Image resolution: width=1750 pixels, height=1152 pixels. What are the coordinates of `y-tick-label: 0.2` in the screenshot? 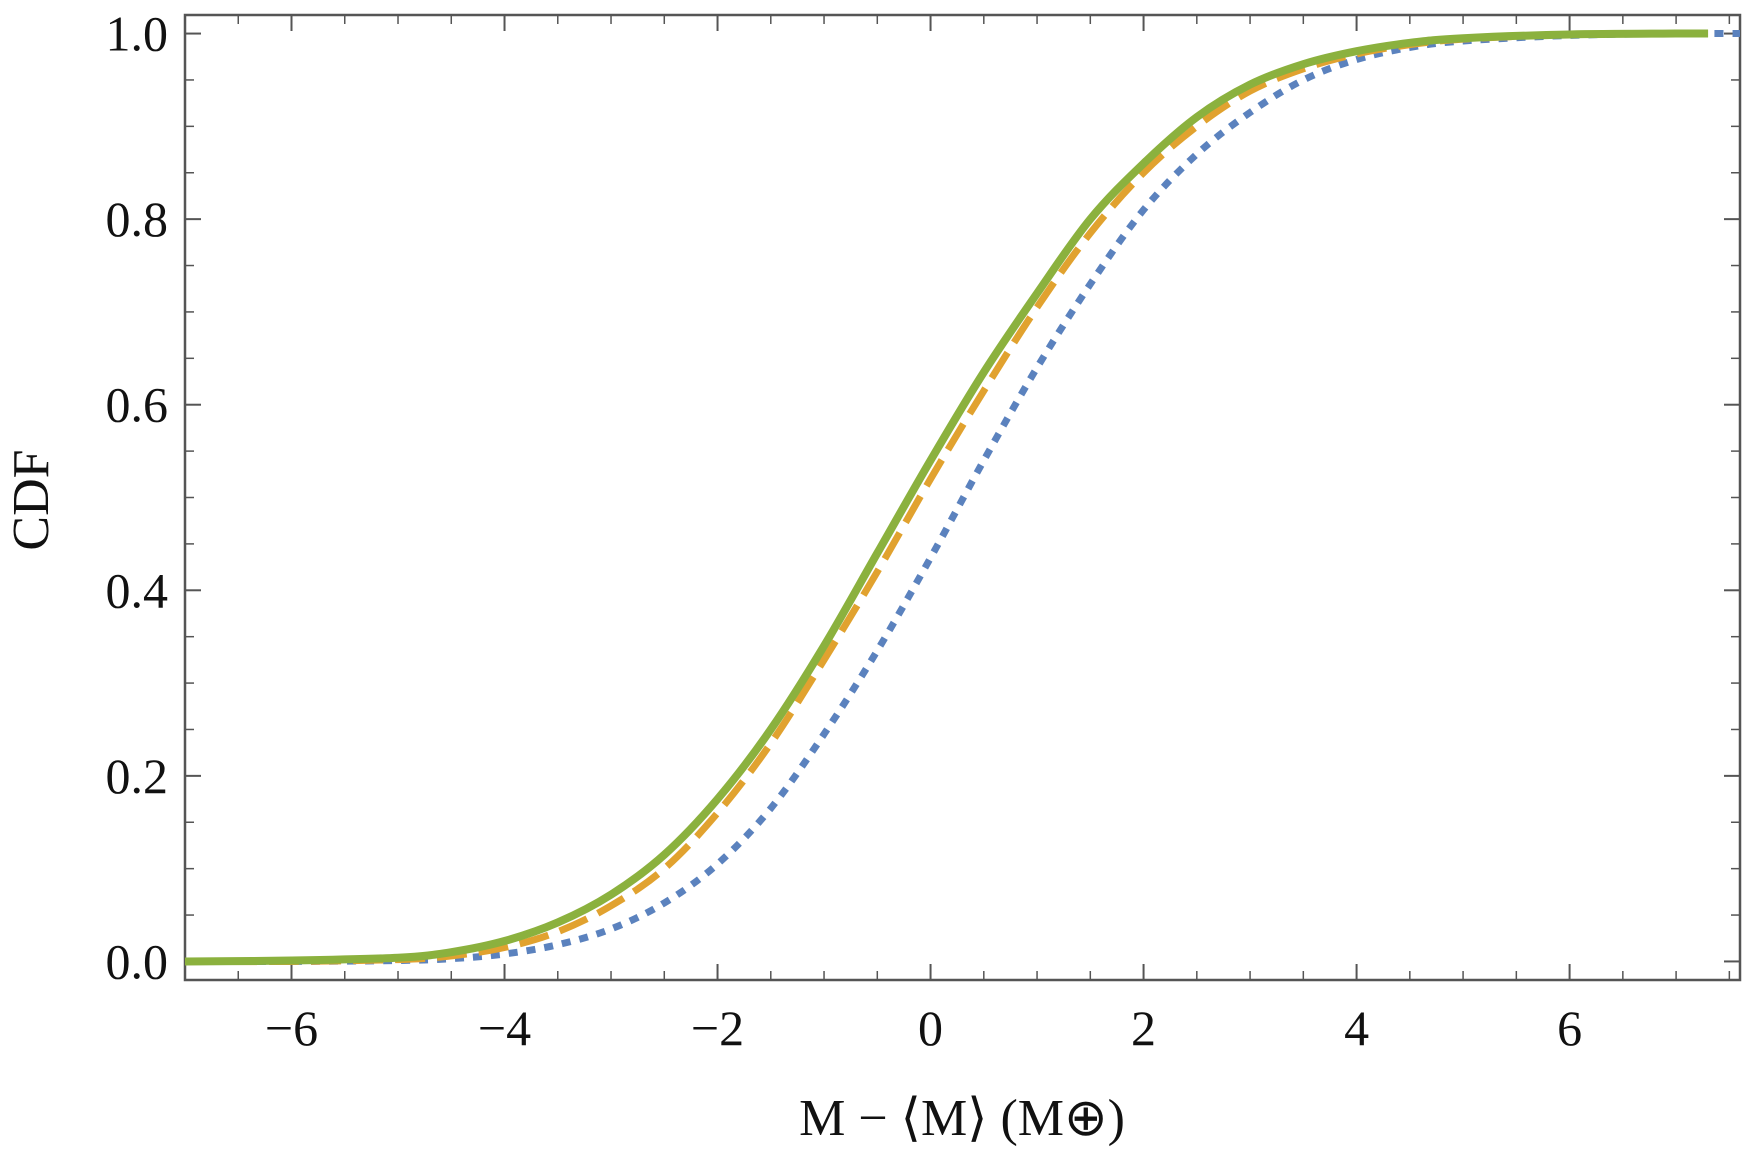 It's located at (137, 776).